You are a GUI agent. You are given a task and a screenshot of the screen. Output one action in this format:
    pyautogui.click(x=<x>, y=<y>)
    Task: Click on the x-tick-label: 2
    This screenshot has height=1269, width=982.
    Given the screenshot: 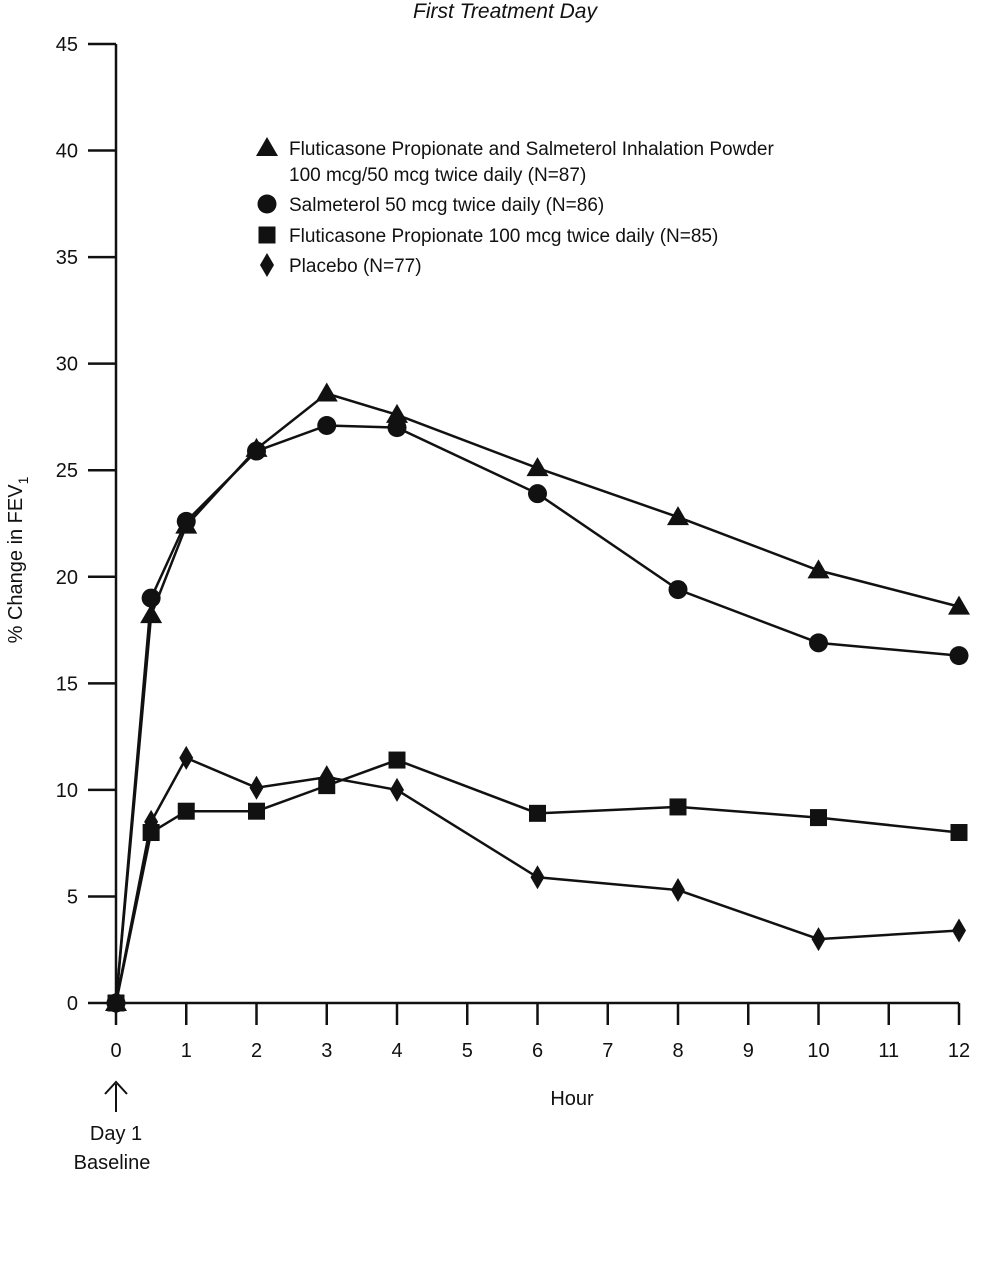 What is the action you would take?
    pyautogui.click(x=256, y=1051)
    